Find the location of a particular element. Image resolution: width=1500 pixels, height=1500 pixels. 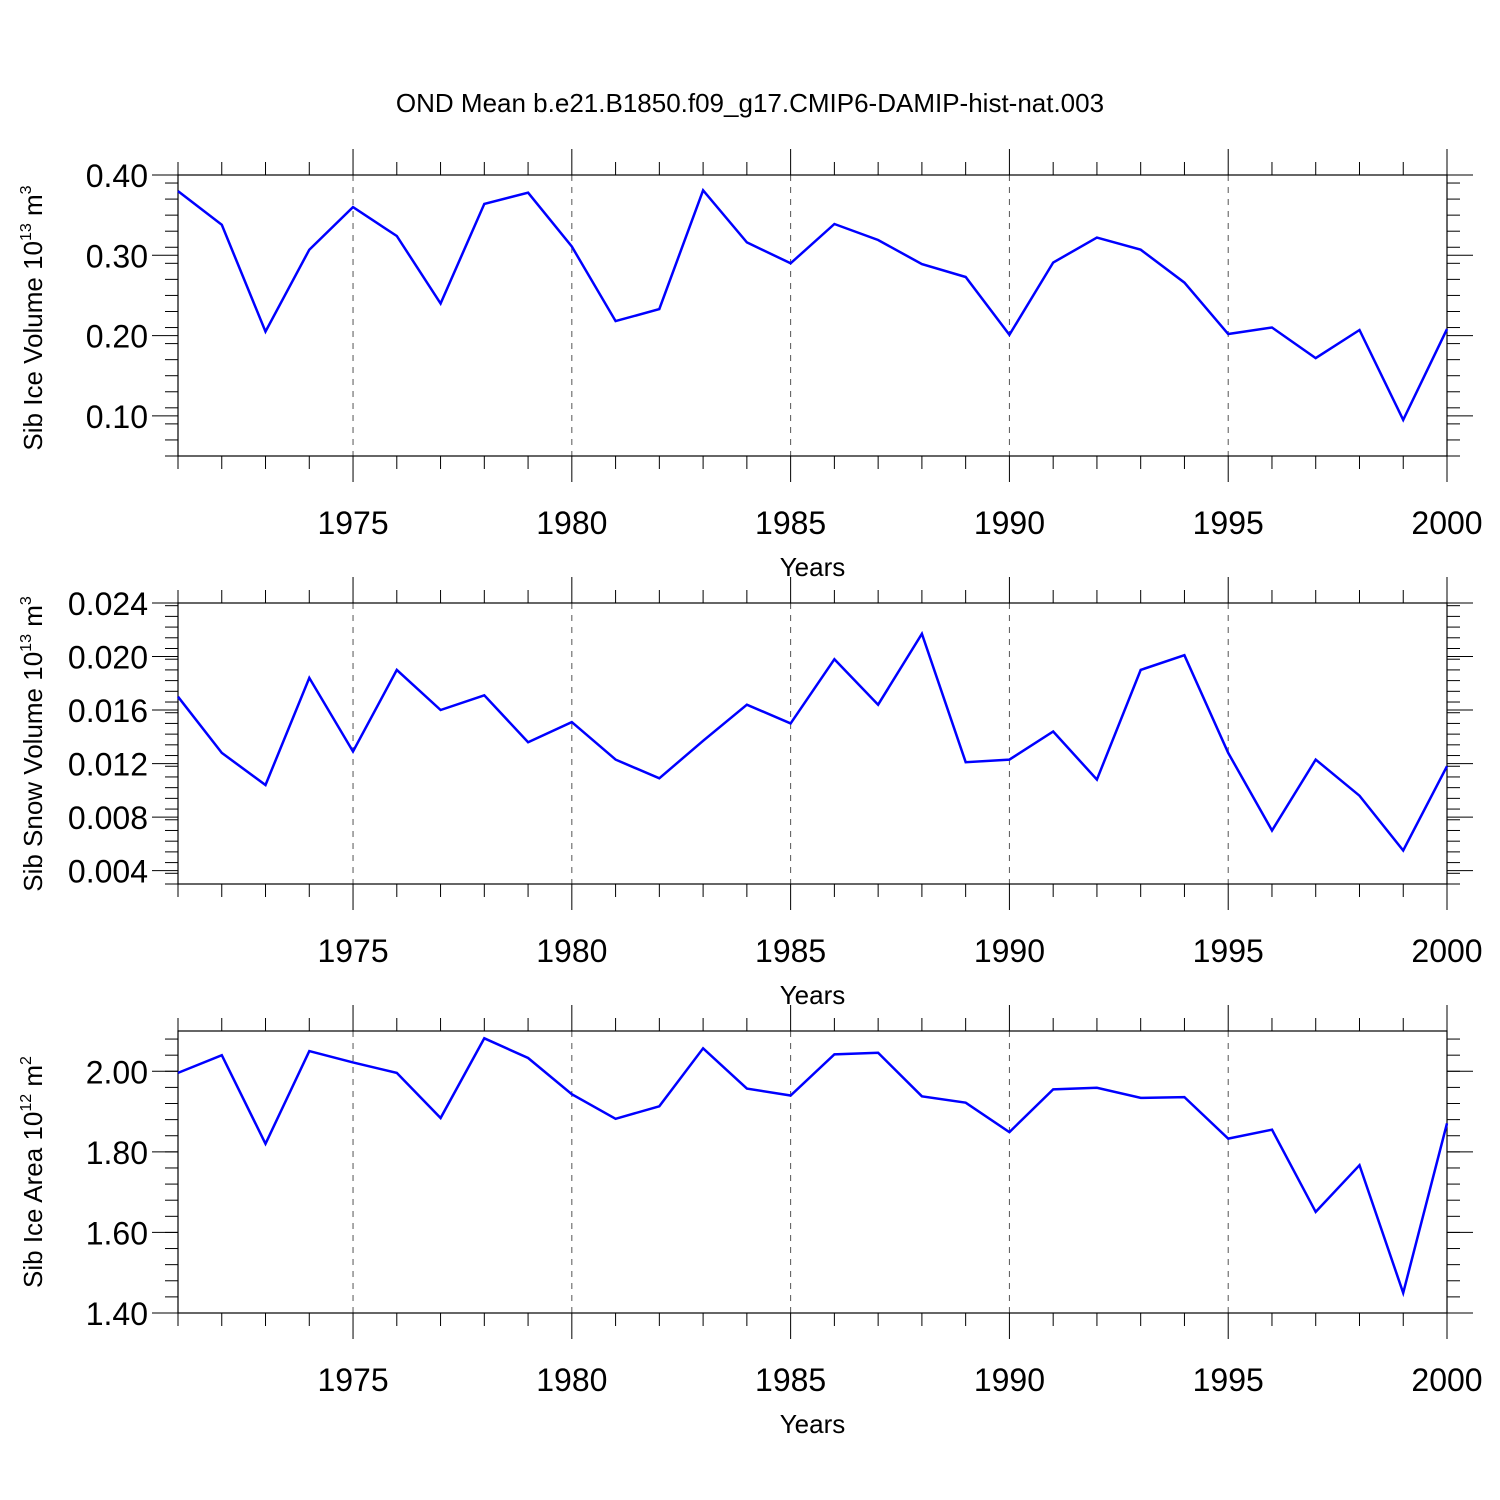

y-tick-label: 0.012 is located at coordinates (108, 765).